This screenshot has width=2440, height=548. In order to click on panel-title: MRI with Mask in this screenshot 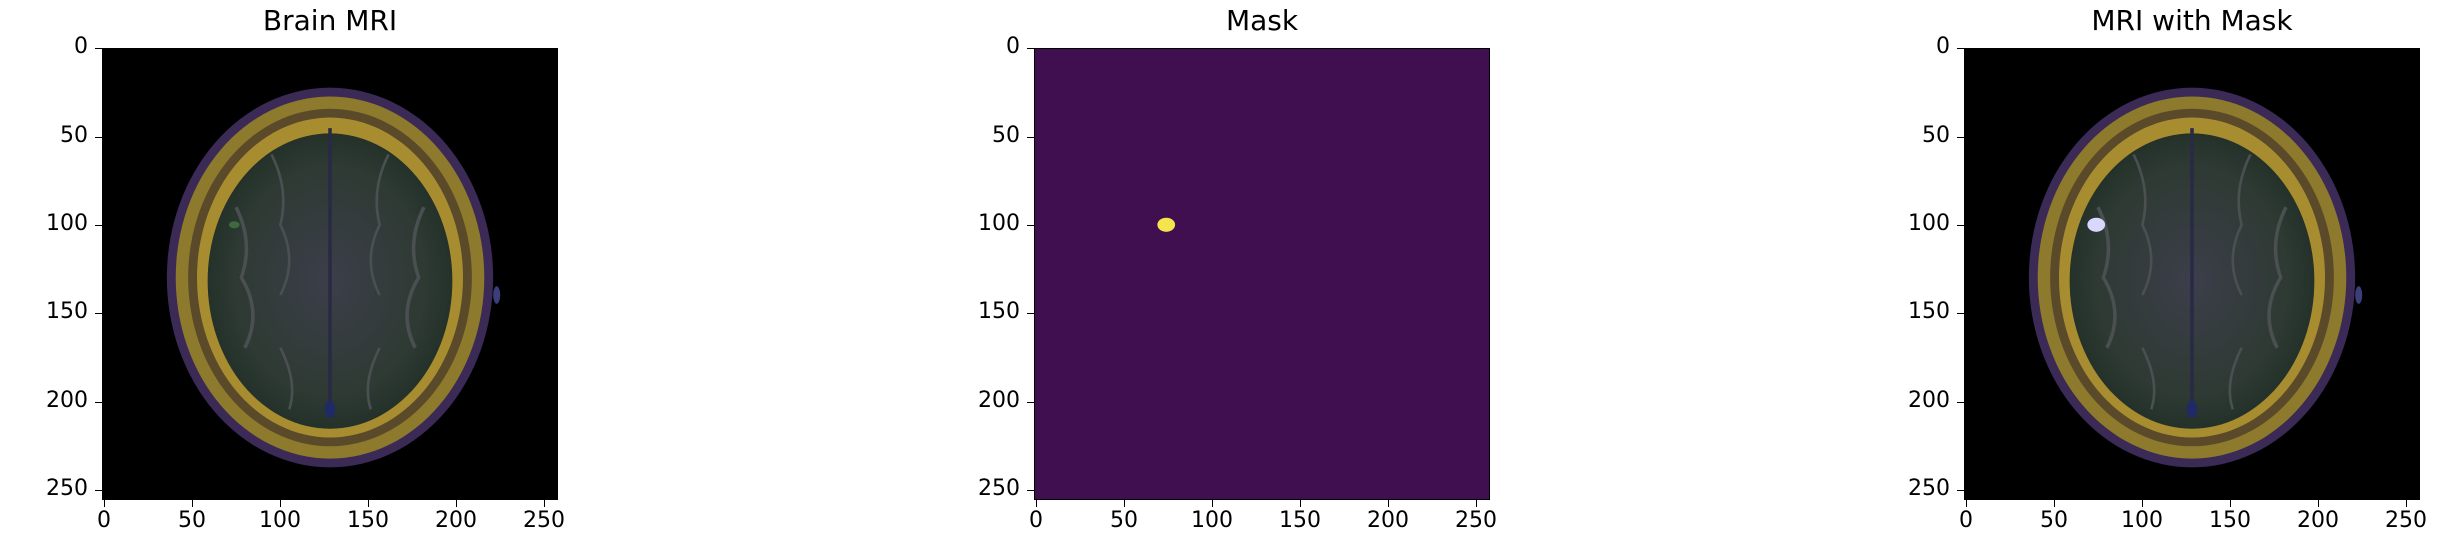, I will do `click(2192, 20)`.